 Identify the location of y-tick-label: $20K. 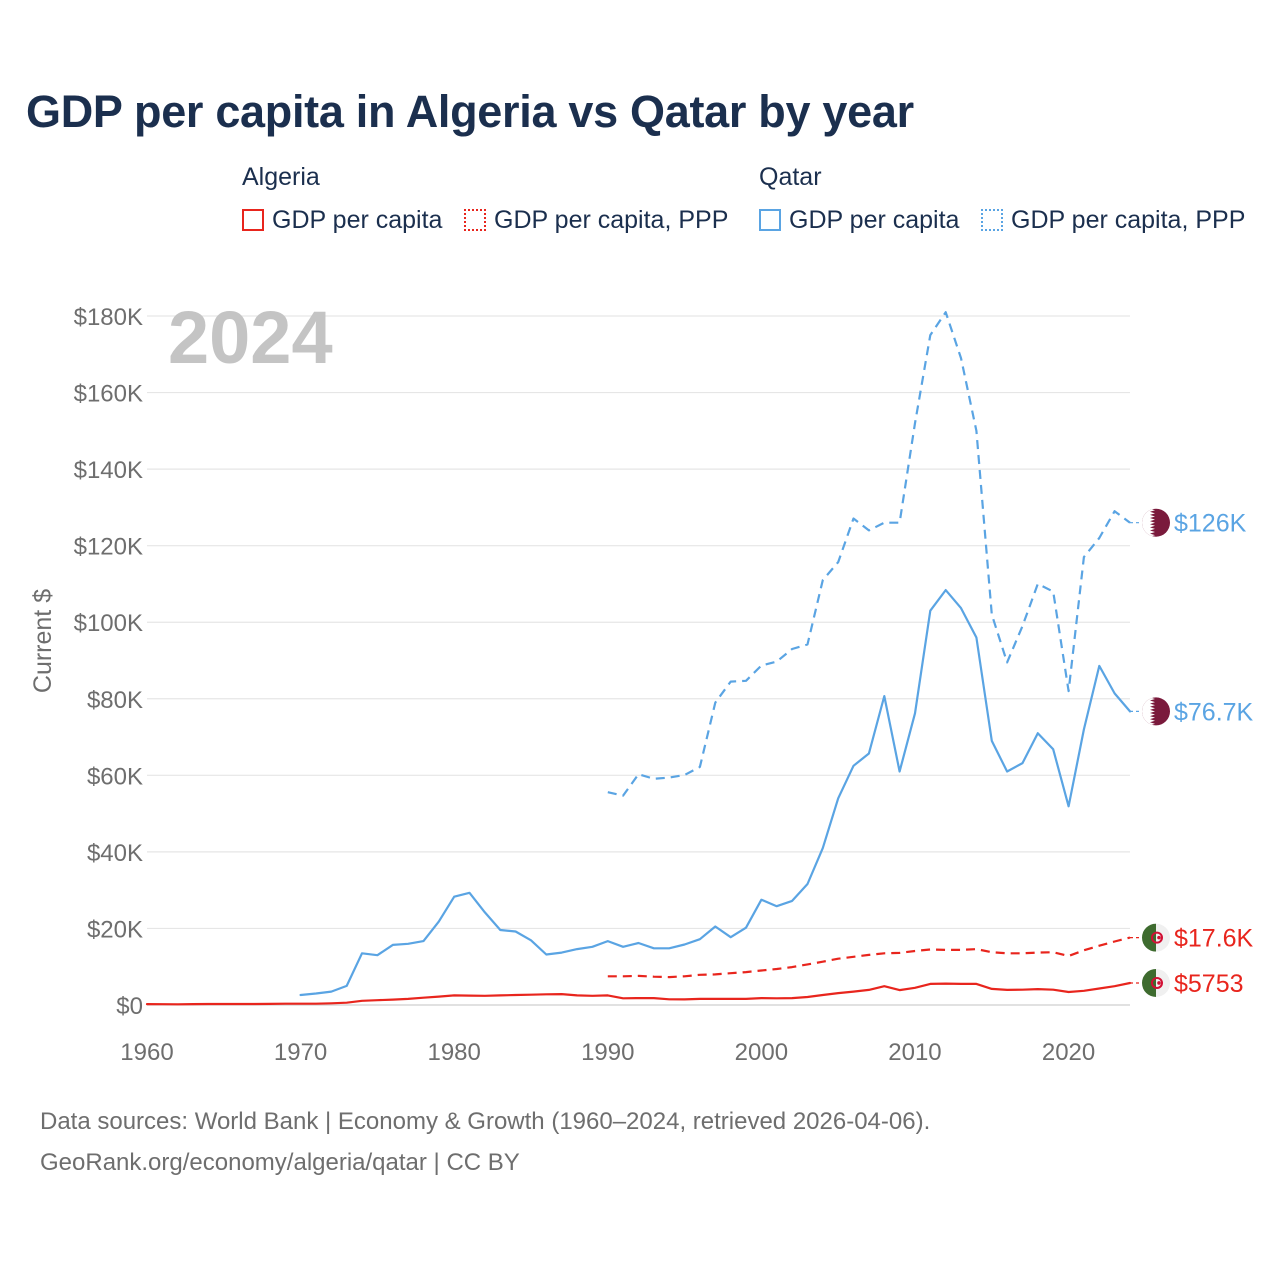
(115, 929).